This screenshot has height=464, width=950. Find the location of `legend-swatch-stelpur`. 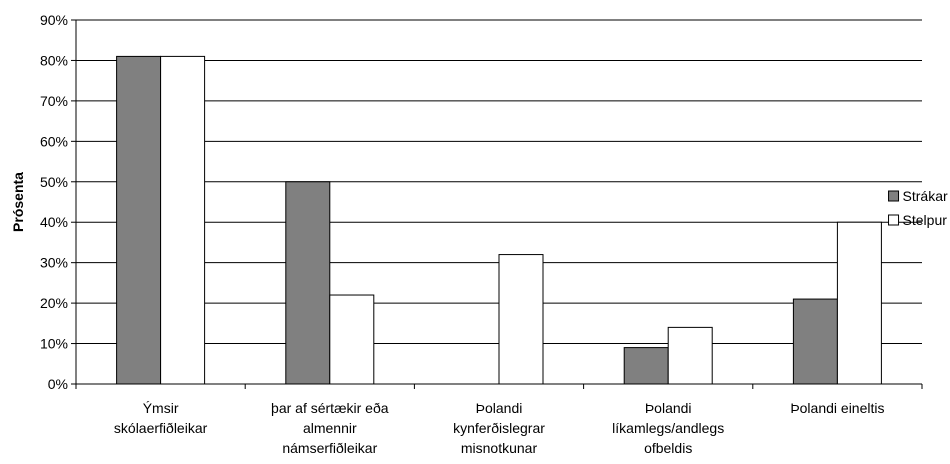

legend-swatch-stelpur is located at coordinates (894, 220).